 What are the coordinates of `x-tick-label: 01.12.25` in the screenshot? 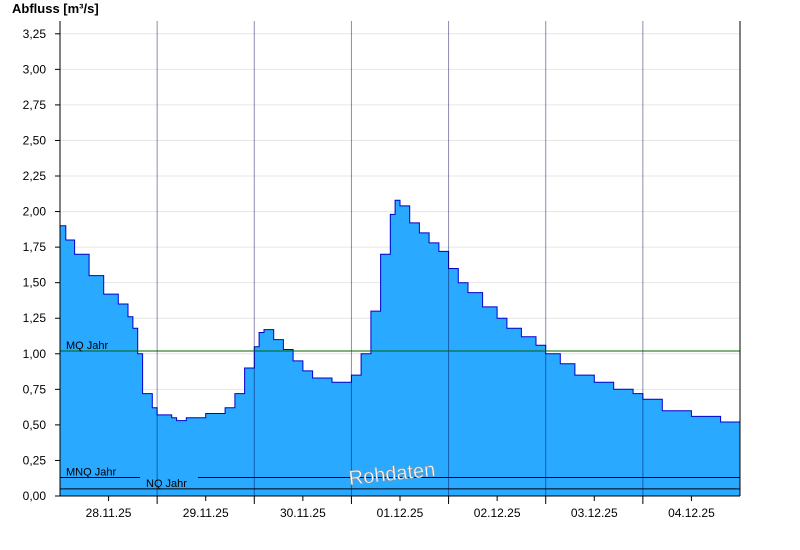 It's located at (400, 513).